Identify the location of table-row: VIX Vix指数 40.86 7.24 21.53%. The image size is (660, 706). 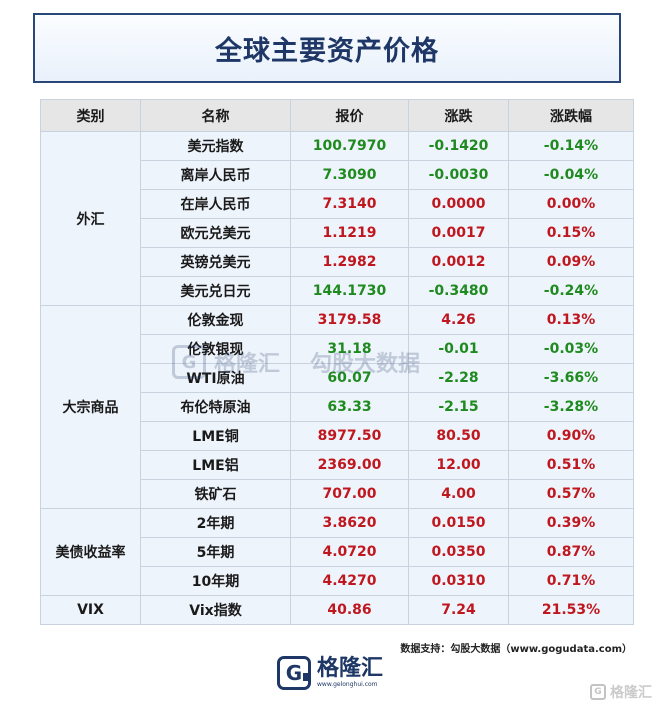
(337, 610).